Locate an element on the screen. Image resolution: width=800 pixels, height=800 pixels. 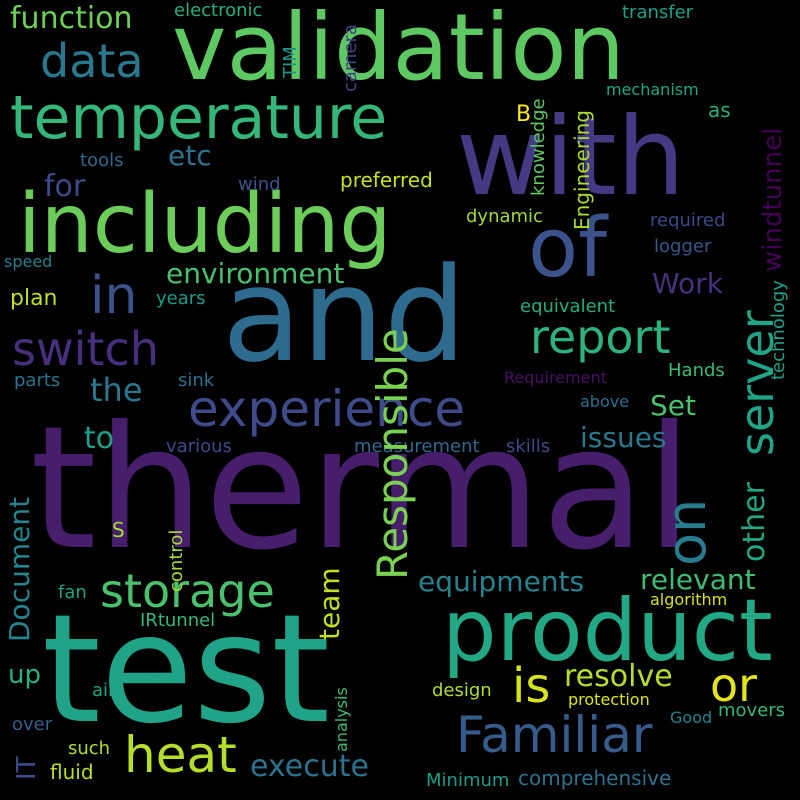
word-Responsible: etc is located at coordinates (190, 155).